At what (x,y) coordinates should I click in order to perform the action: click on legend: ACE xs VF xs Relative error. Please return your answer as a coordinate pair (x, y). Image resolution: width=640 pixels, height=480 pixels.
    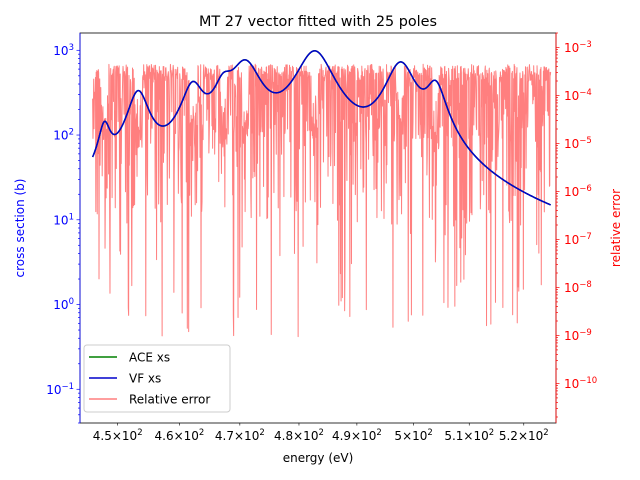
    Looking at the image, I should click on (157, 378).